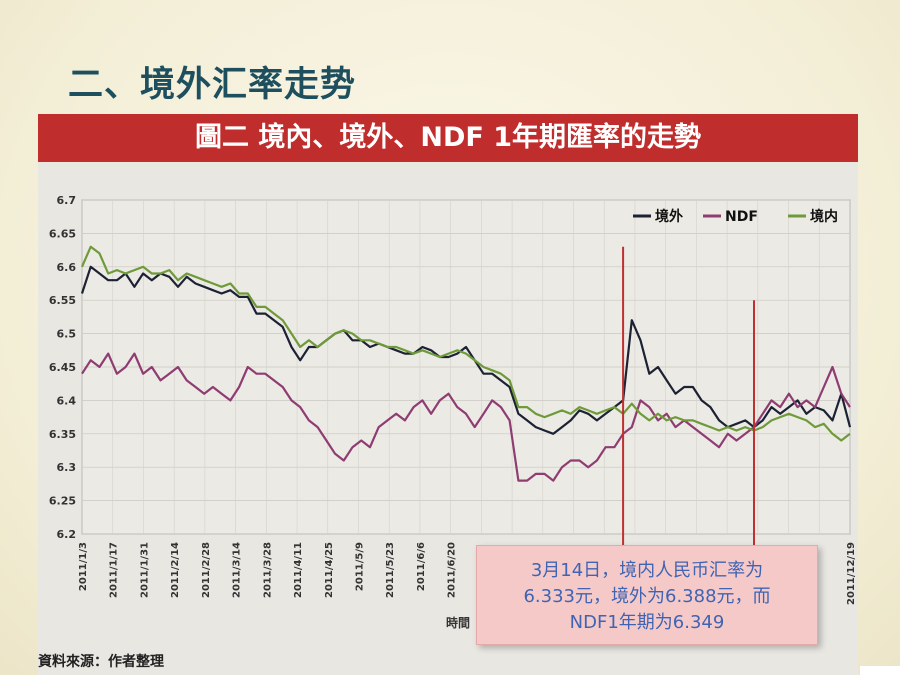 The width and height of the screenshot is (900, 675). What do you see at coordinates (62, 501) in the screenshot?
I see `y-tick-label: 6.25` at bounding box center [62, 501].